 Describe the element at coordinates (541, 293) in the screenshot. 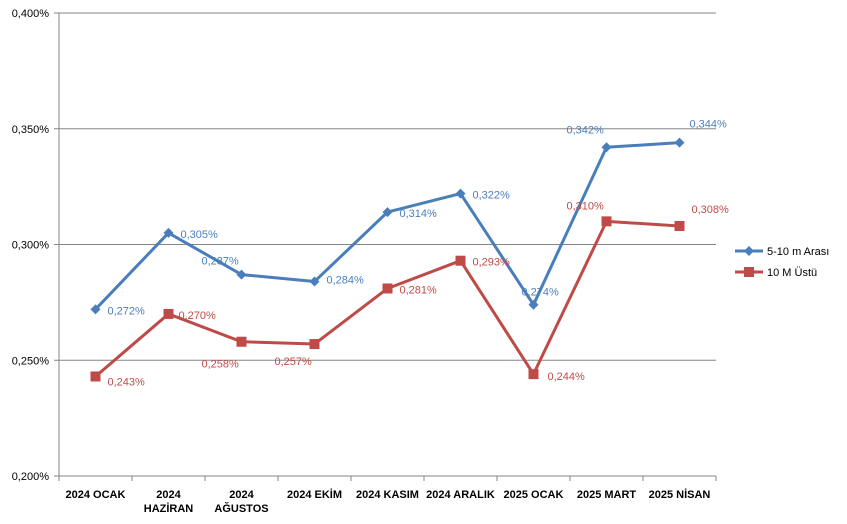

I see `data-label: 0,274%` at that location.